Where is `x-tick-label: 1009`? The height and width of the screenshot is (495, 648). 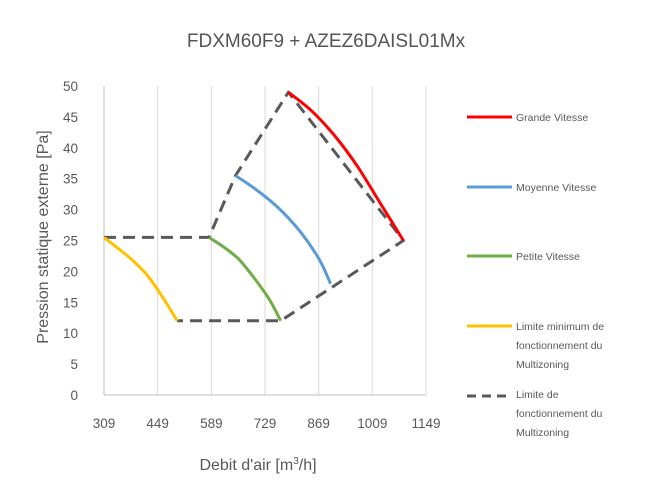
x-tick-label: 1009 is located at coordinates (372, 423).